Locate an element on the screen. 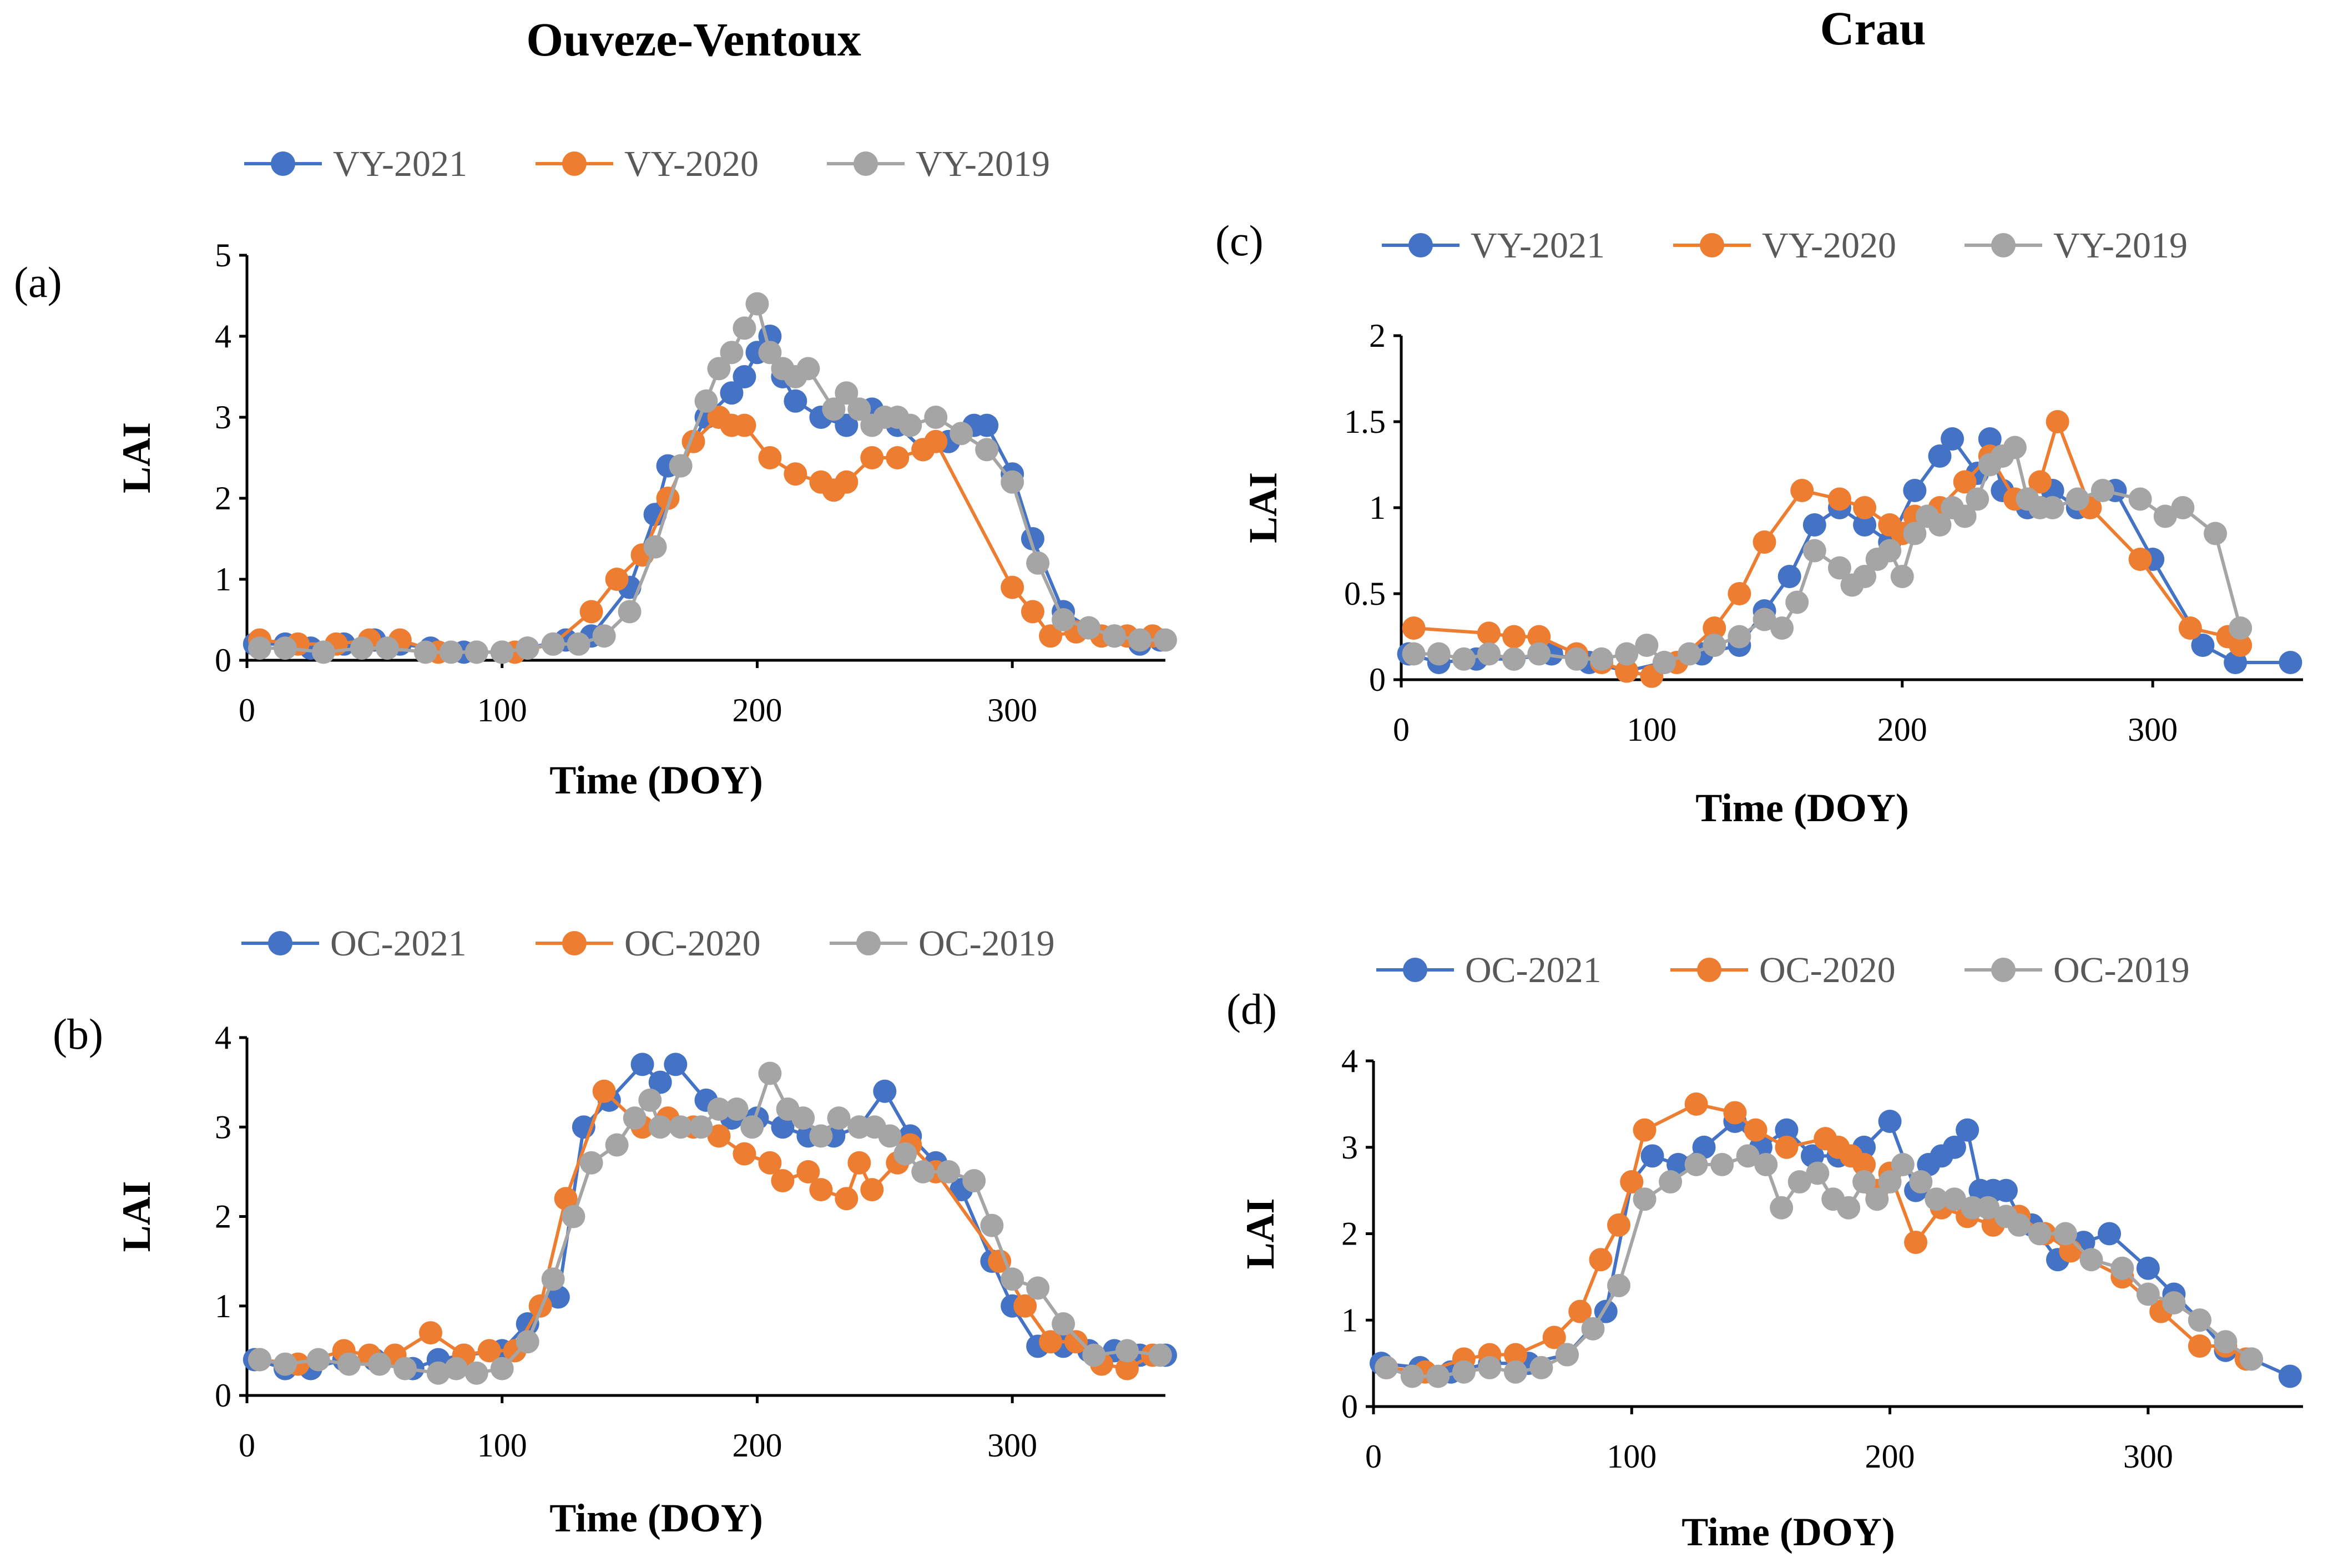 This screenshot has height=1568, width=2328. series-line is located at coordinates (706, 535).